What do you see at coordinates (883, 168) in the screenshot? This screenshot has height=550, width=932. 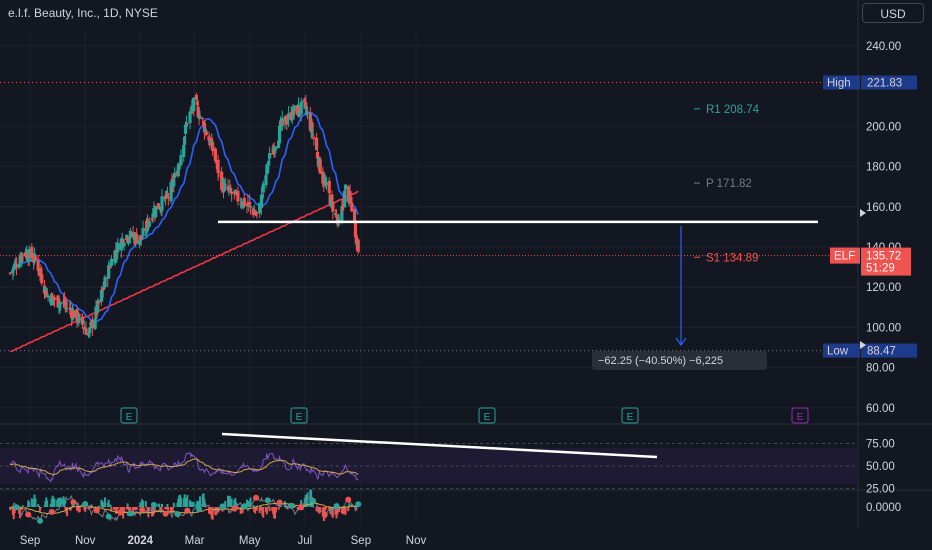 I see `price-tick-label: 180.00` at bounding box center [883, 168].